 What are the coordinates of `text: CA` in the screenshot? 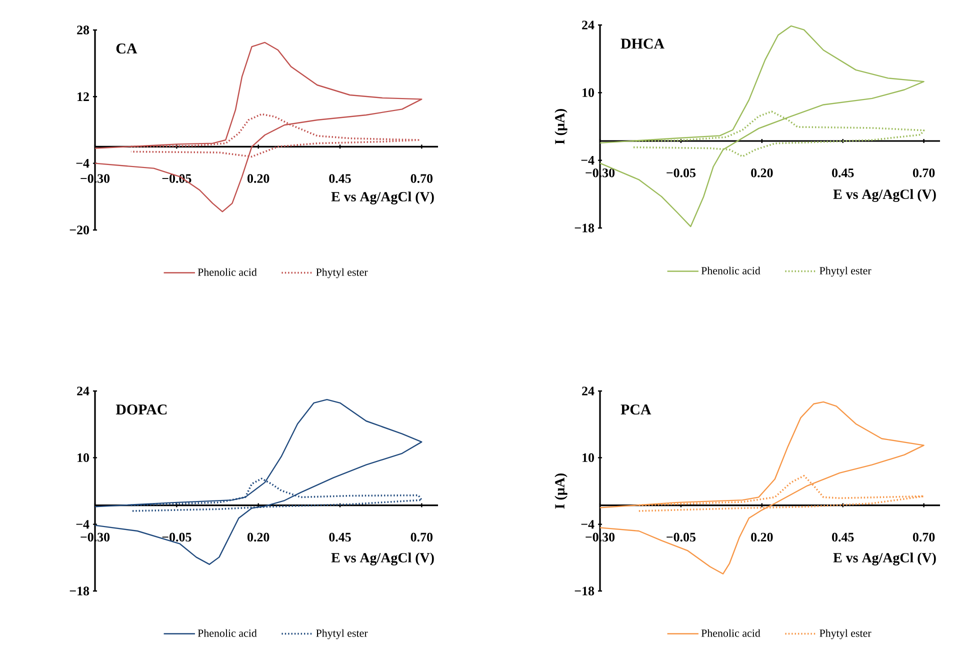 It's located at (127, 49).